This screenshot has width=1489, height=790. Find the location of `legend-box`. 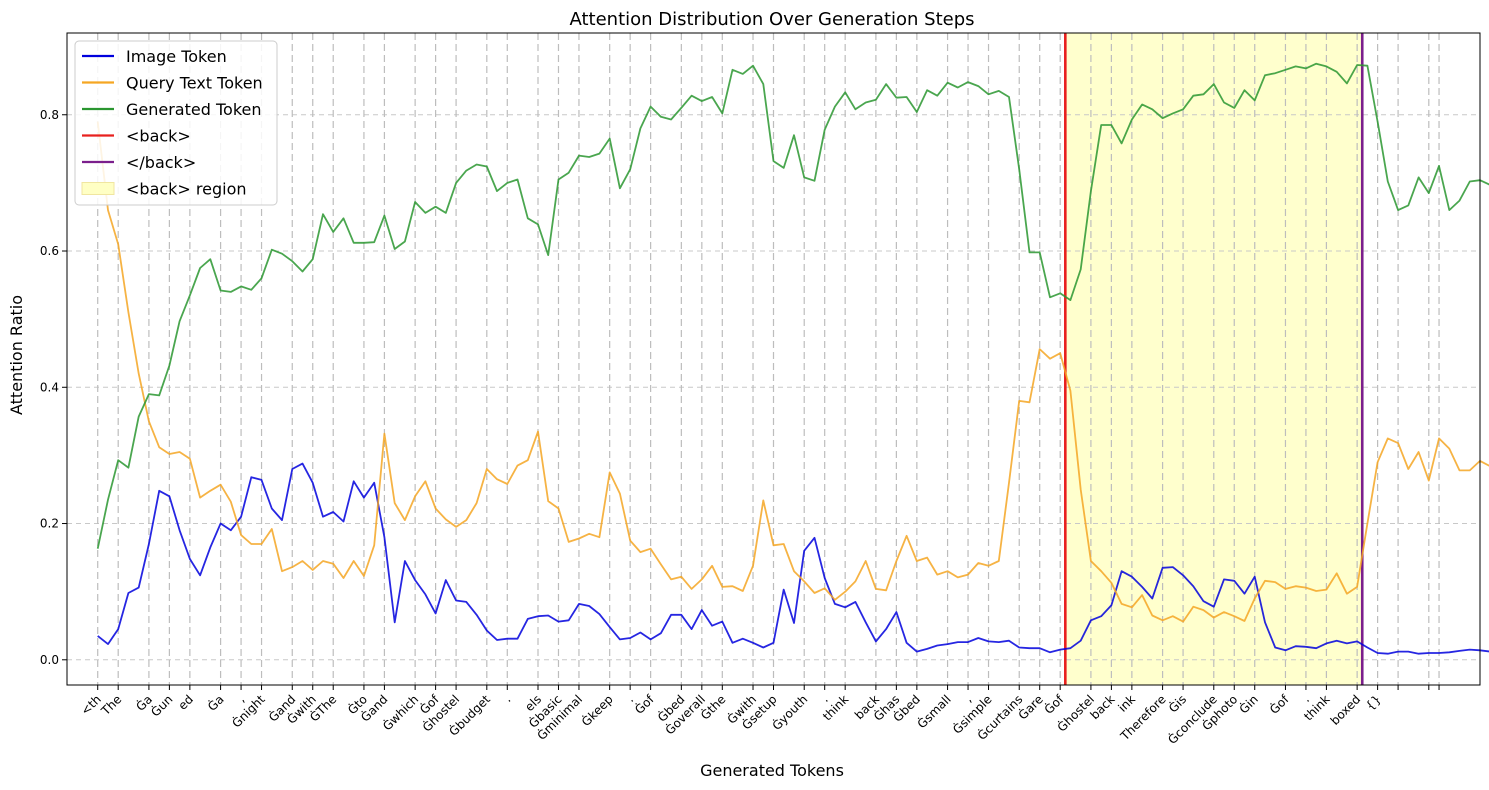

legend-box is located at coordinates (176, 123).